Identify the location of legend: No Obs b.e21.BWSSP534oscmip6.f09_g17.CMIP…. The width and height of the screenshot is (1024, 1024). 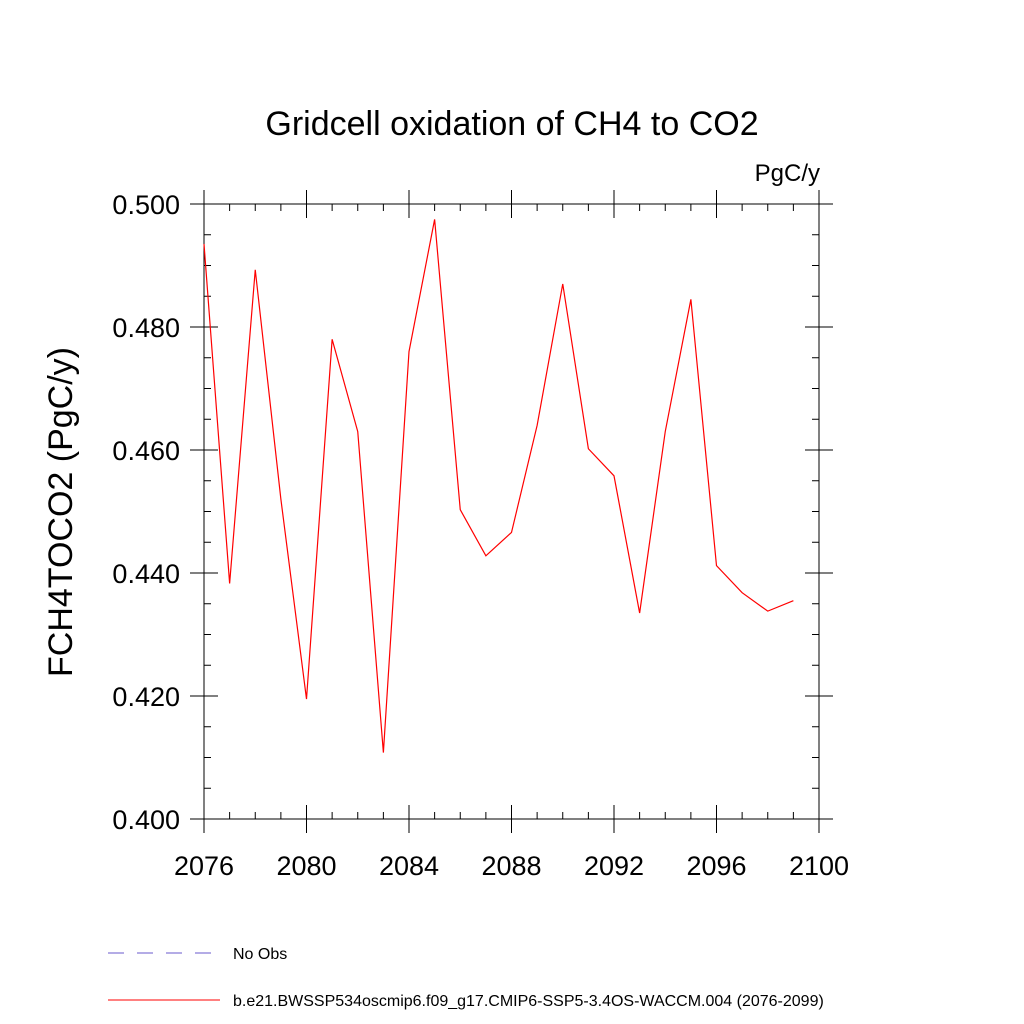
(466, 978).